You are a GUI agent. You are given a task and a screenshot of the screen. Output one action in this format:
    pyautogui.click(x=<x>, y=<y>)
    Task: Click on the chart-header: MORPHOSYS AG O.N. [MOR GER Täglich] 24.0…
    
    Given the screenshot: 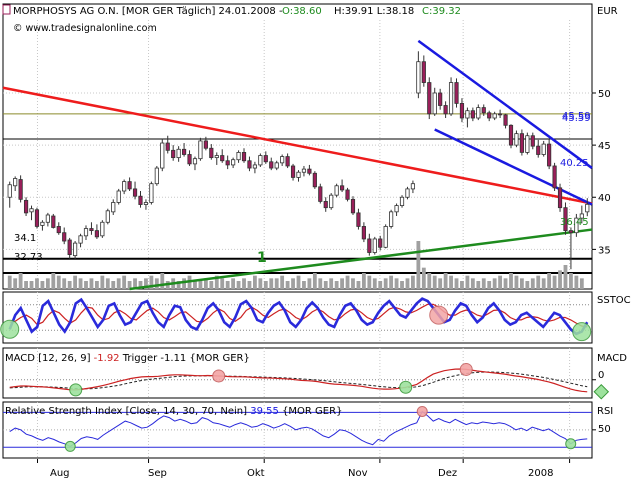 What is the action you would take?
    pyautogui.click(x=310, y=19)
    